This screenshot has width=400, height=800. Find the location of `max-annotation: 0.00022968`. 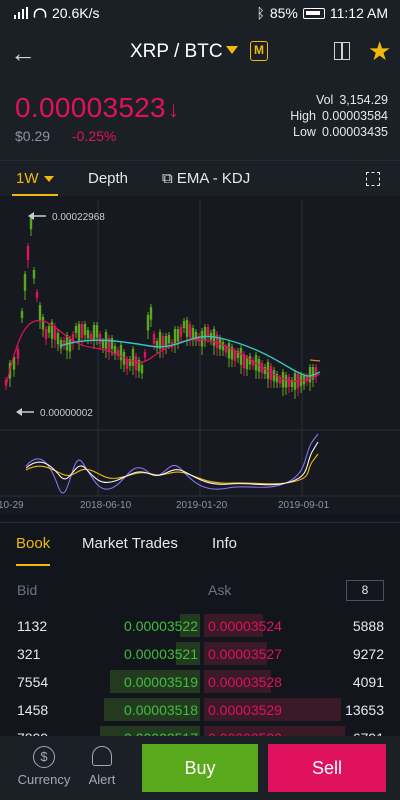

max-annotation: 0.00022968 is located at coordinates (78, 217).